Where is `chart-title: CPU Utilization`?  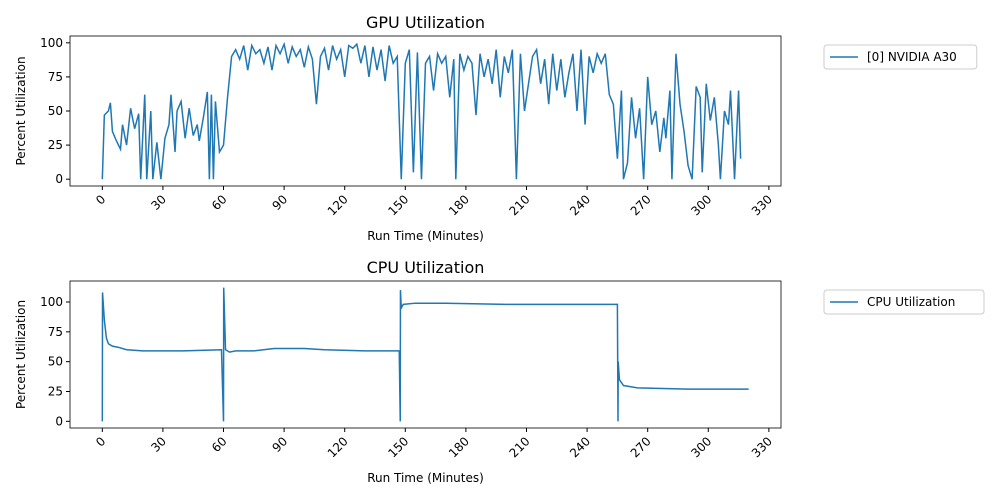 chart-title: CPU Utilization is located at coordinates (426, 267).